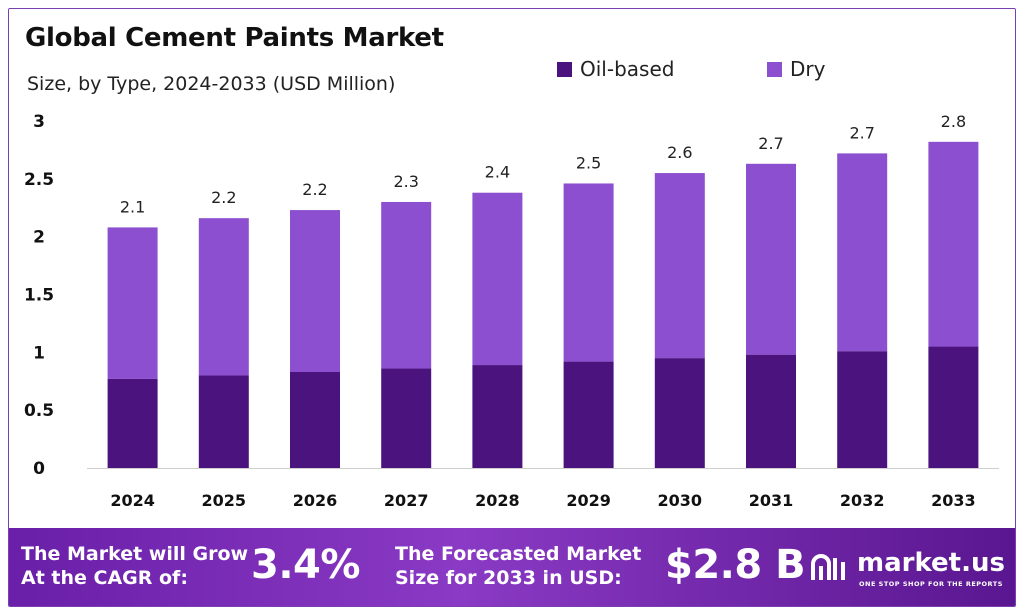  Describe the element at coordinates (953, 121) in the screenshot. I see `bar-total-label: 2.8` at that location.